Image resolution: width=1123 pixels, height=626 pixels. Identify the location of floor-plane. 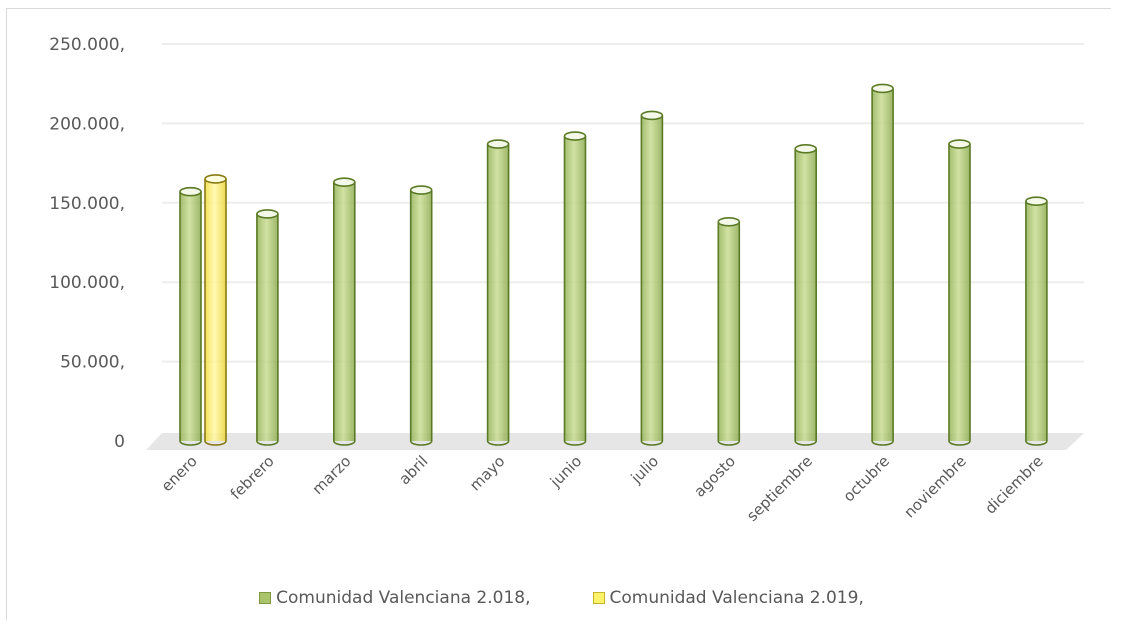
(615, 441).